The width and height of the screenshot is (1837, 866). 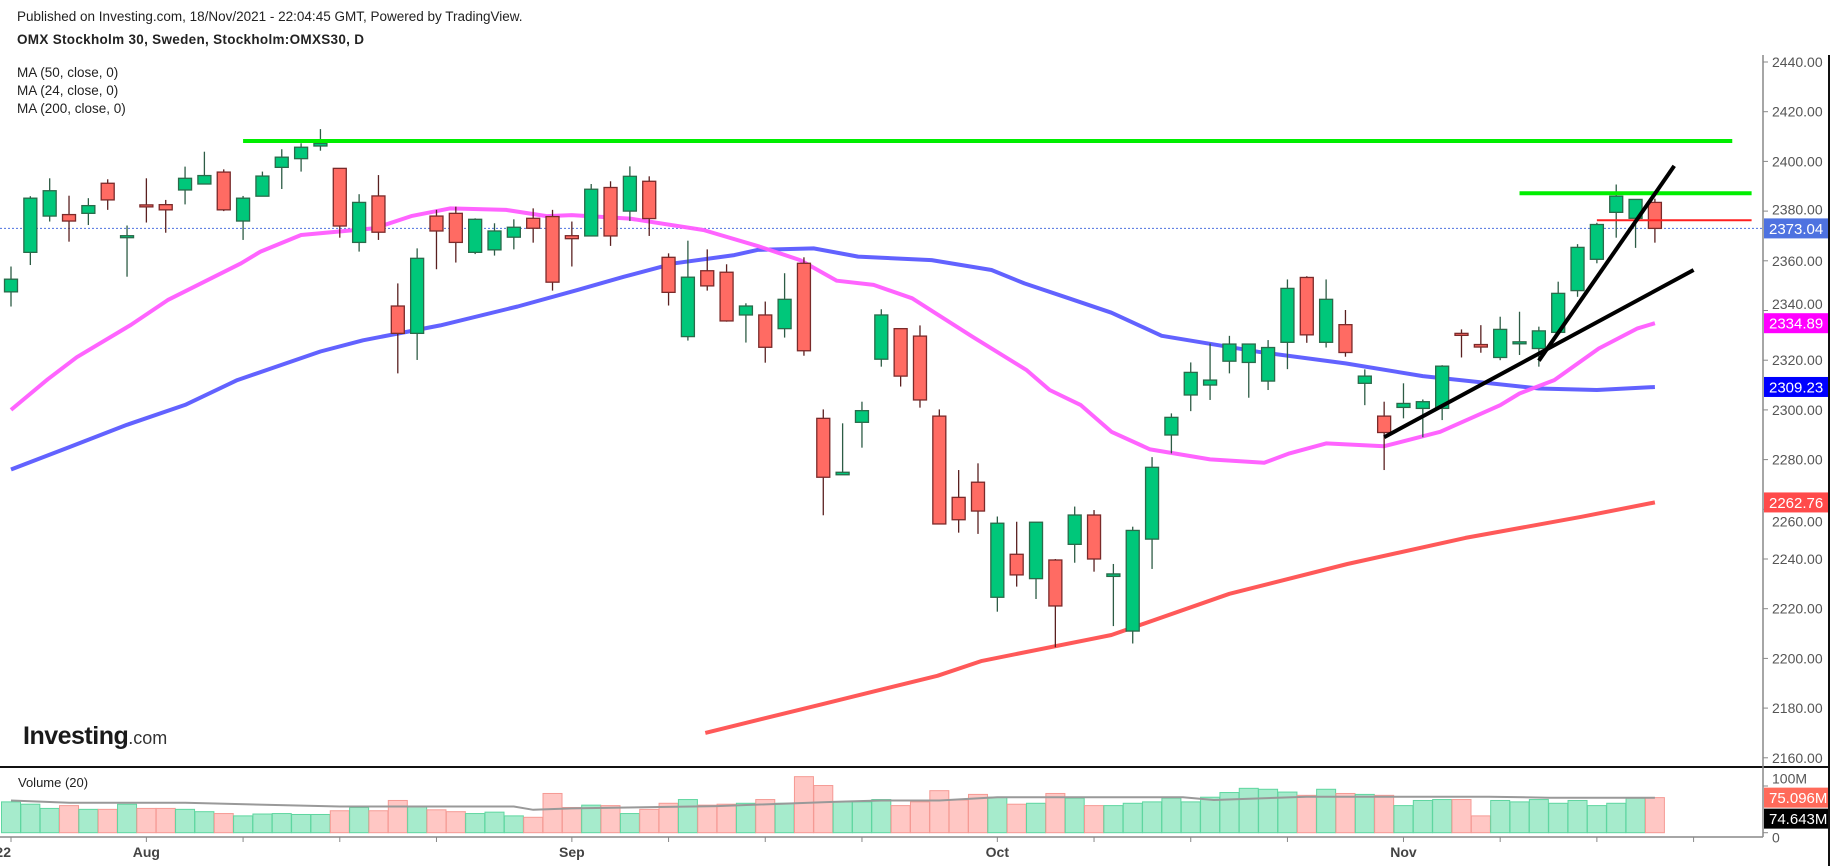 I want to click on last-volume-tag-bg, so click(x=1796, y=797).